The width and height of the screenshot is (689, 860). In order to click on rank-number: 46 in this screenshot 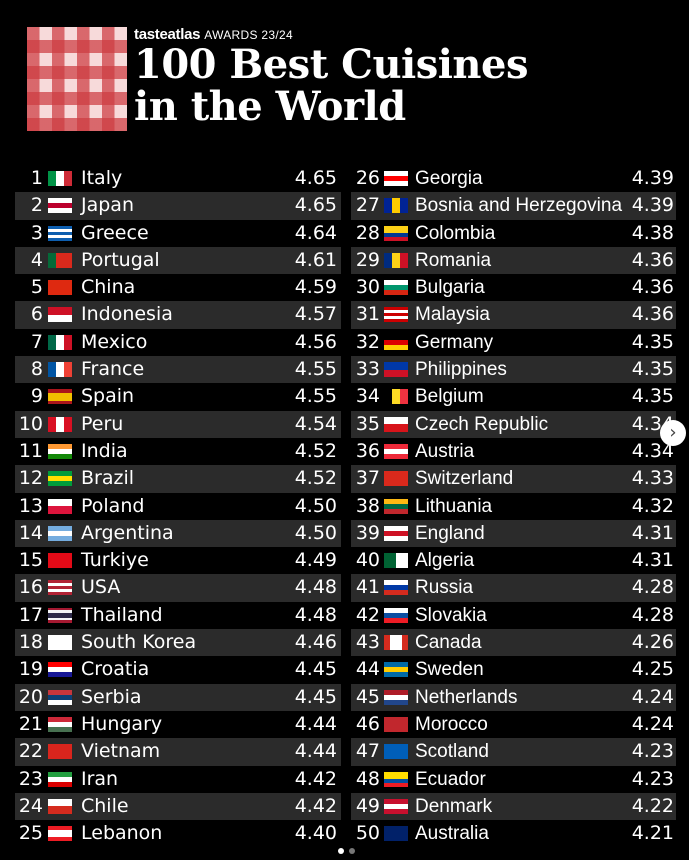, I will do `click(367, 723)`.